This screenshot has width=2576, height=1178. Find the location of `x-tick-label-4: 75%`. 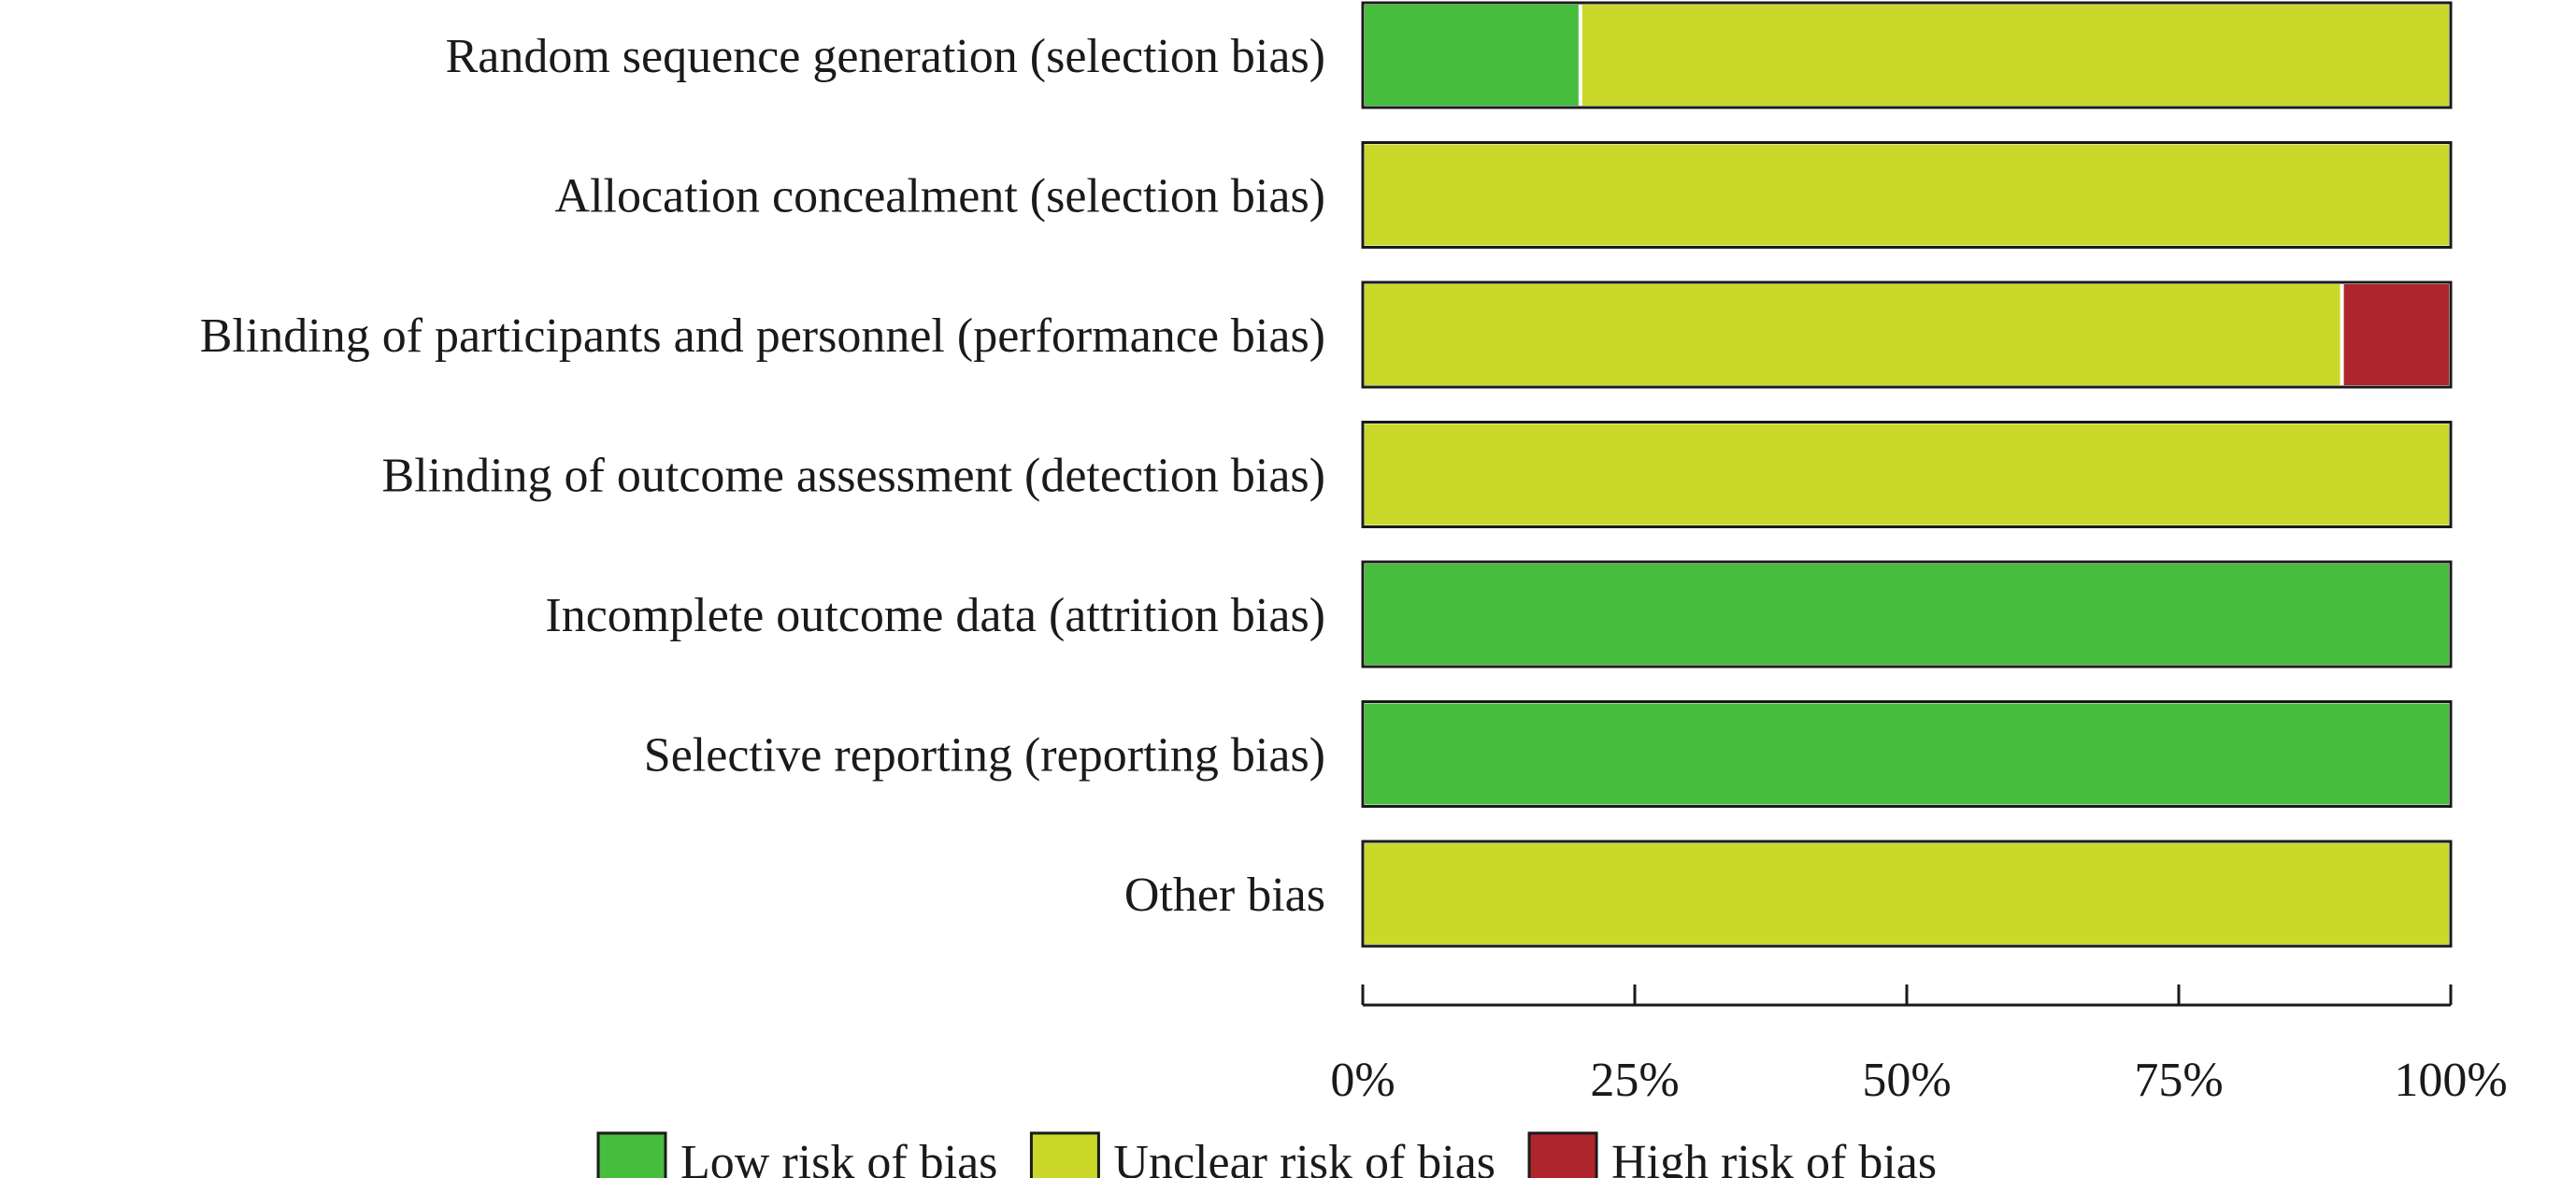

x-tick-label-4: 75% is located at coordinates (2178, 1081).